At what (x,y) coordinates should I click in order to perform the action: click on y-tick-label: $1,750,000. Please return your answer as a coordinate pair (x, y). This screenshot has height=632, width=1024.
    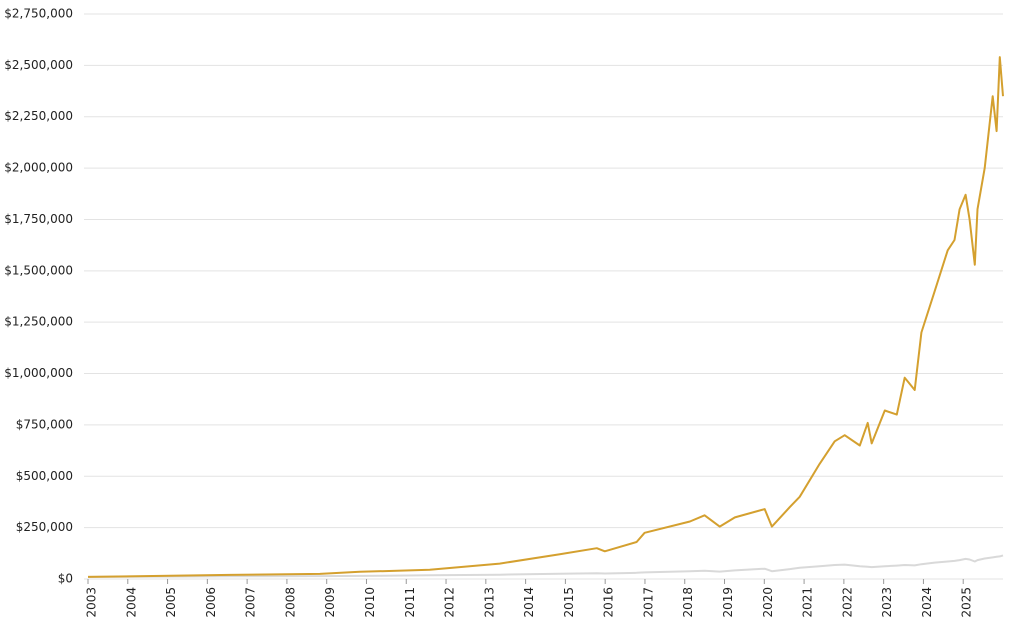
    Looking at the image, I should click on (38, 219).